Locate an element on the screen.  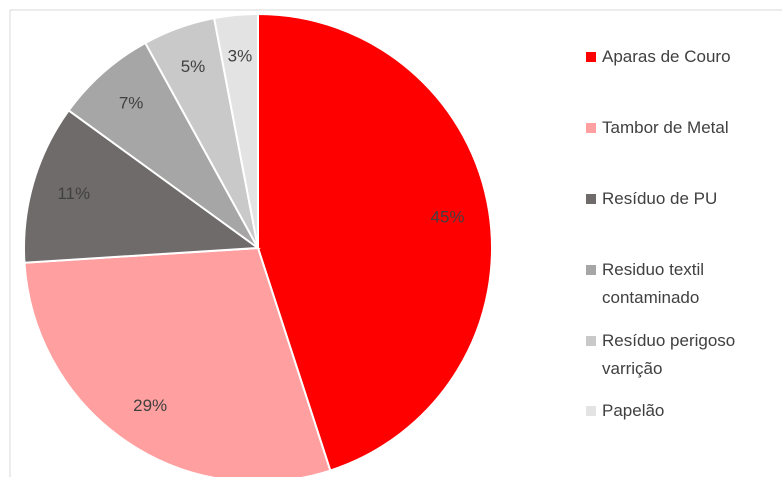
data-label: 5% is located at coordinates (193, 66).